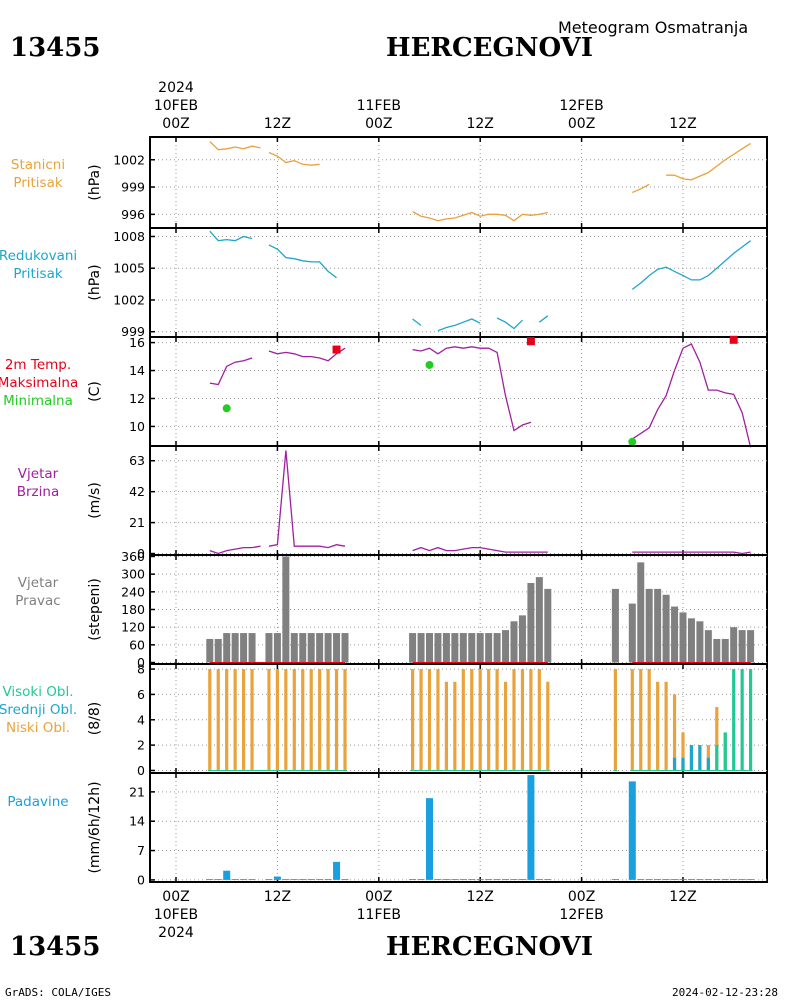 This screenshot has height=1000, width=800. I want to click on panel-temperature-2m-label: Minimalna, so click(38, 401).